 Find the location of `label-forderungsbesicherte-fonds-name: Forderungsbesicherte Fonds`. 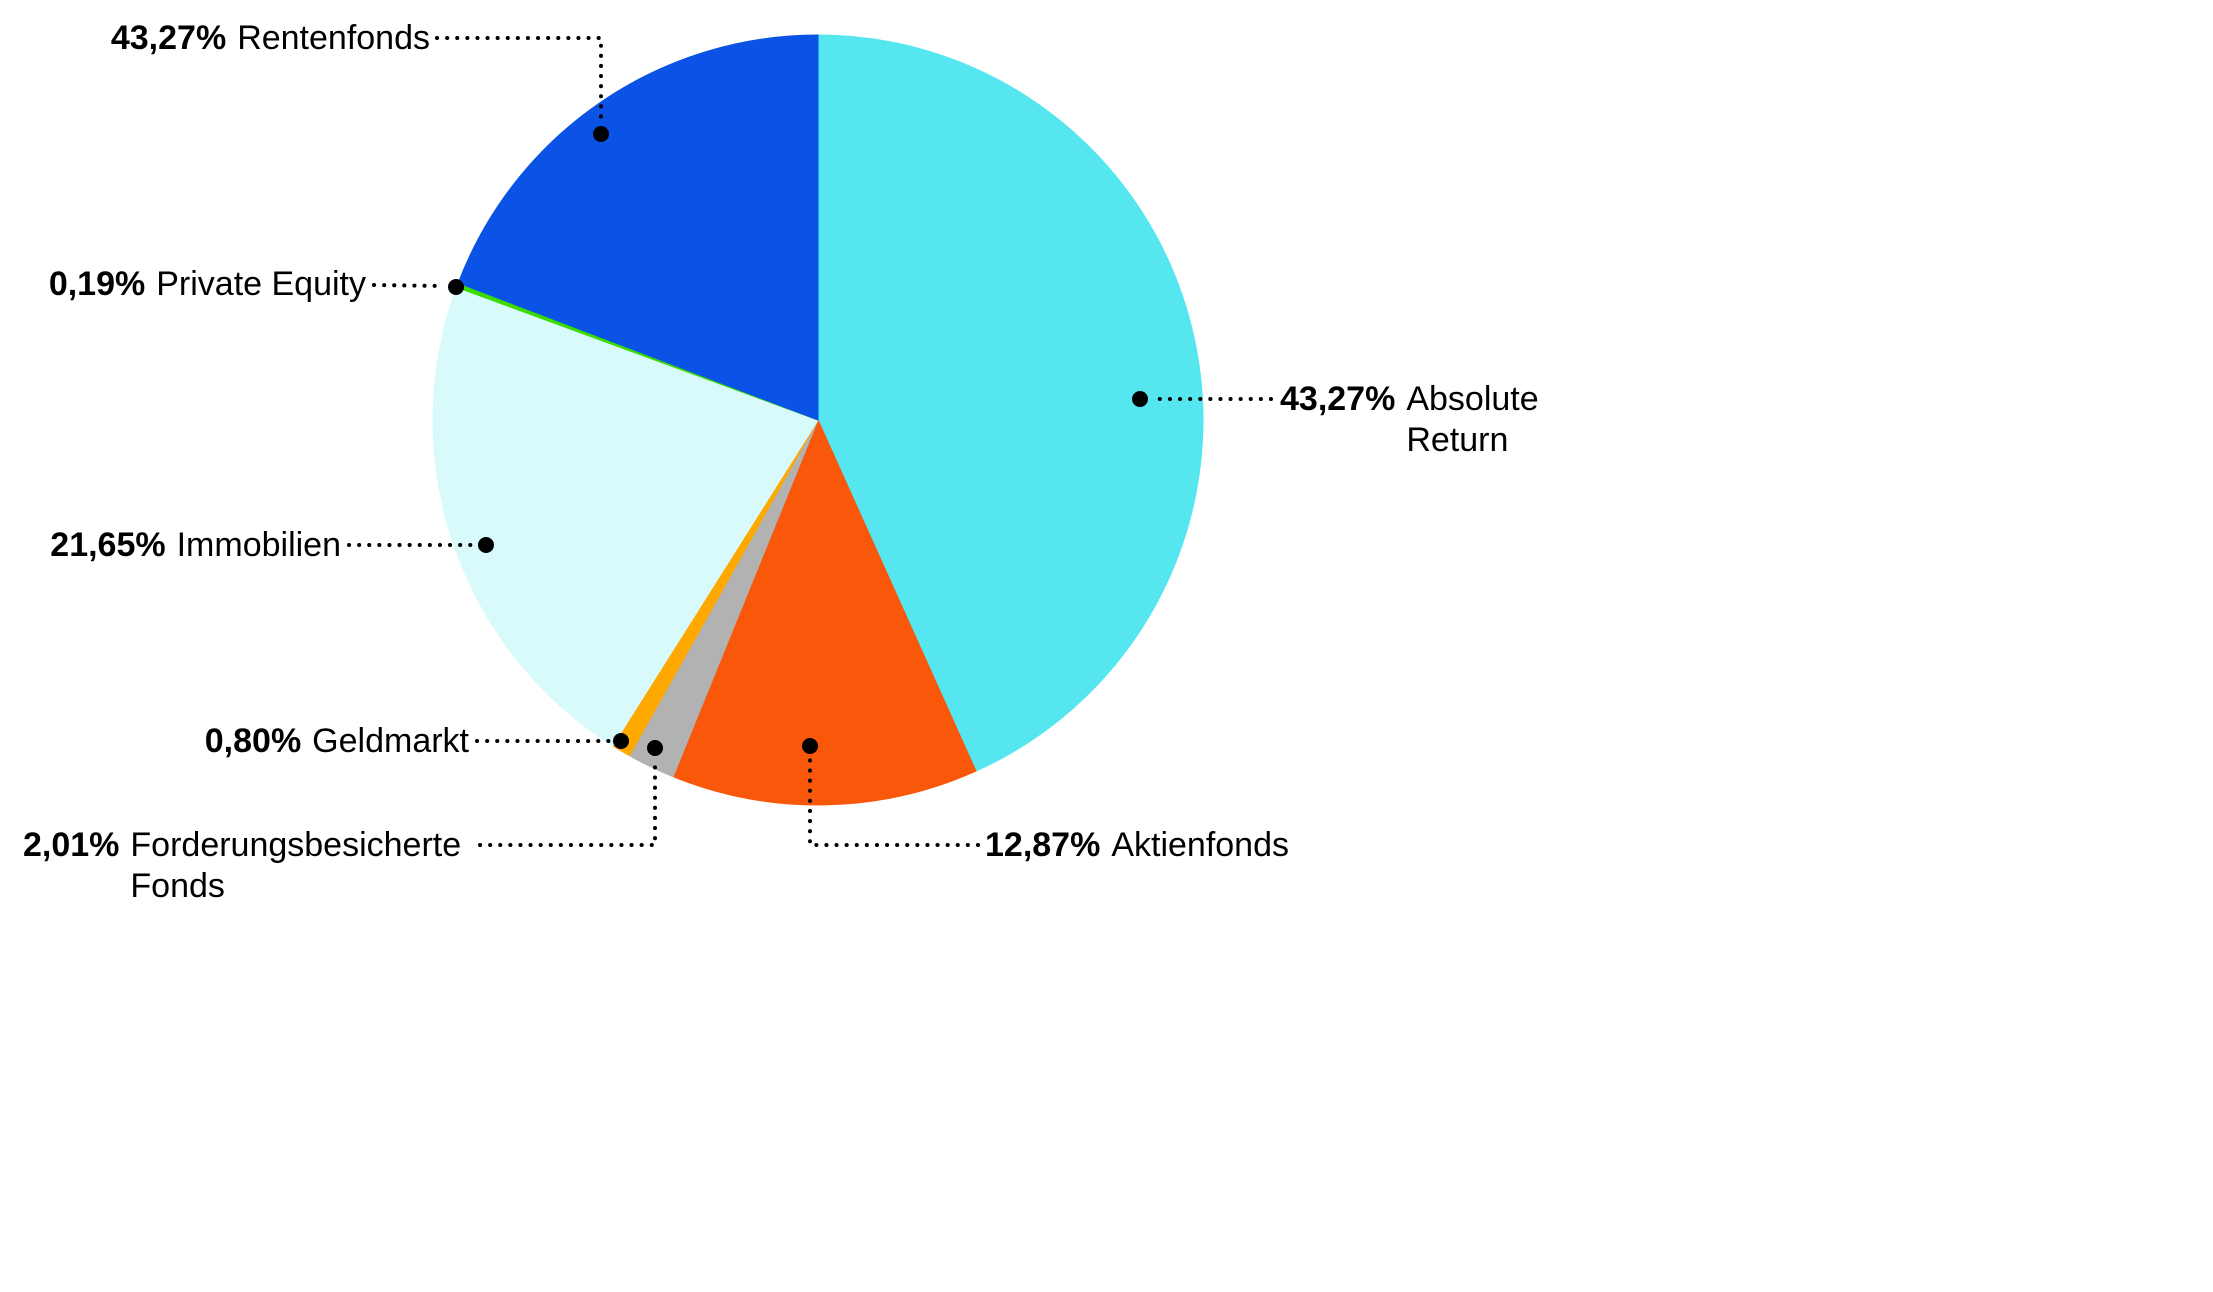

label-forderungsbesicherte-fonds-name: Forderungsbesicherte Fonds is located at coordinates (296, 865).